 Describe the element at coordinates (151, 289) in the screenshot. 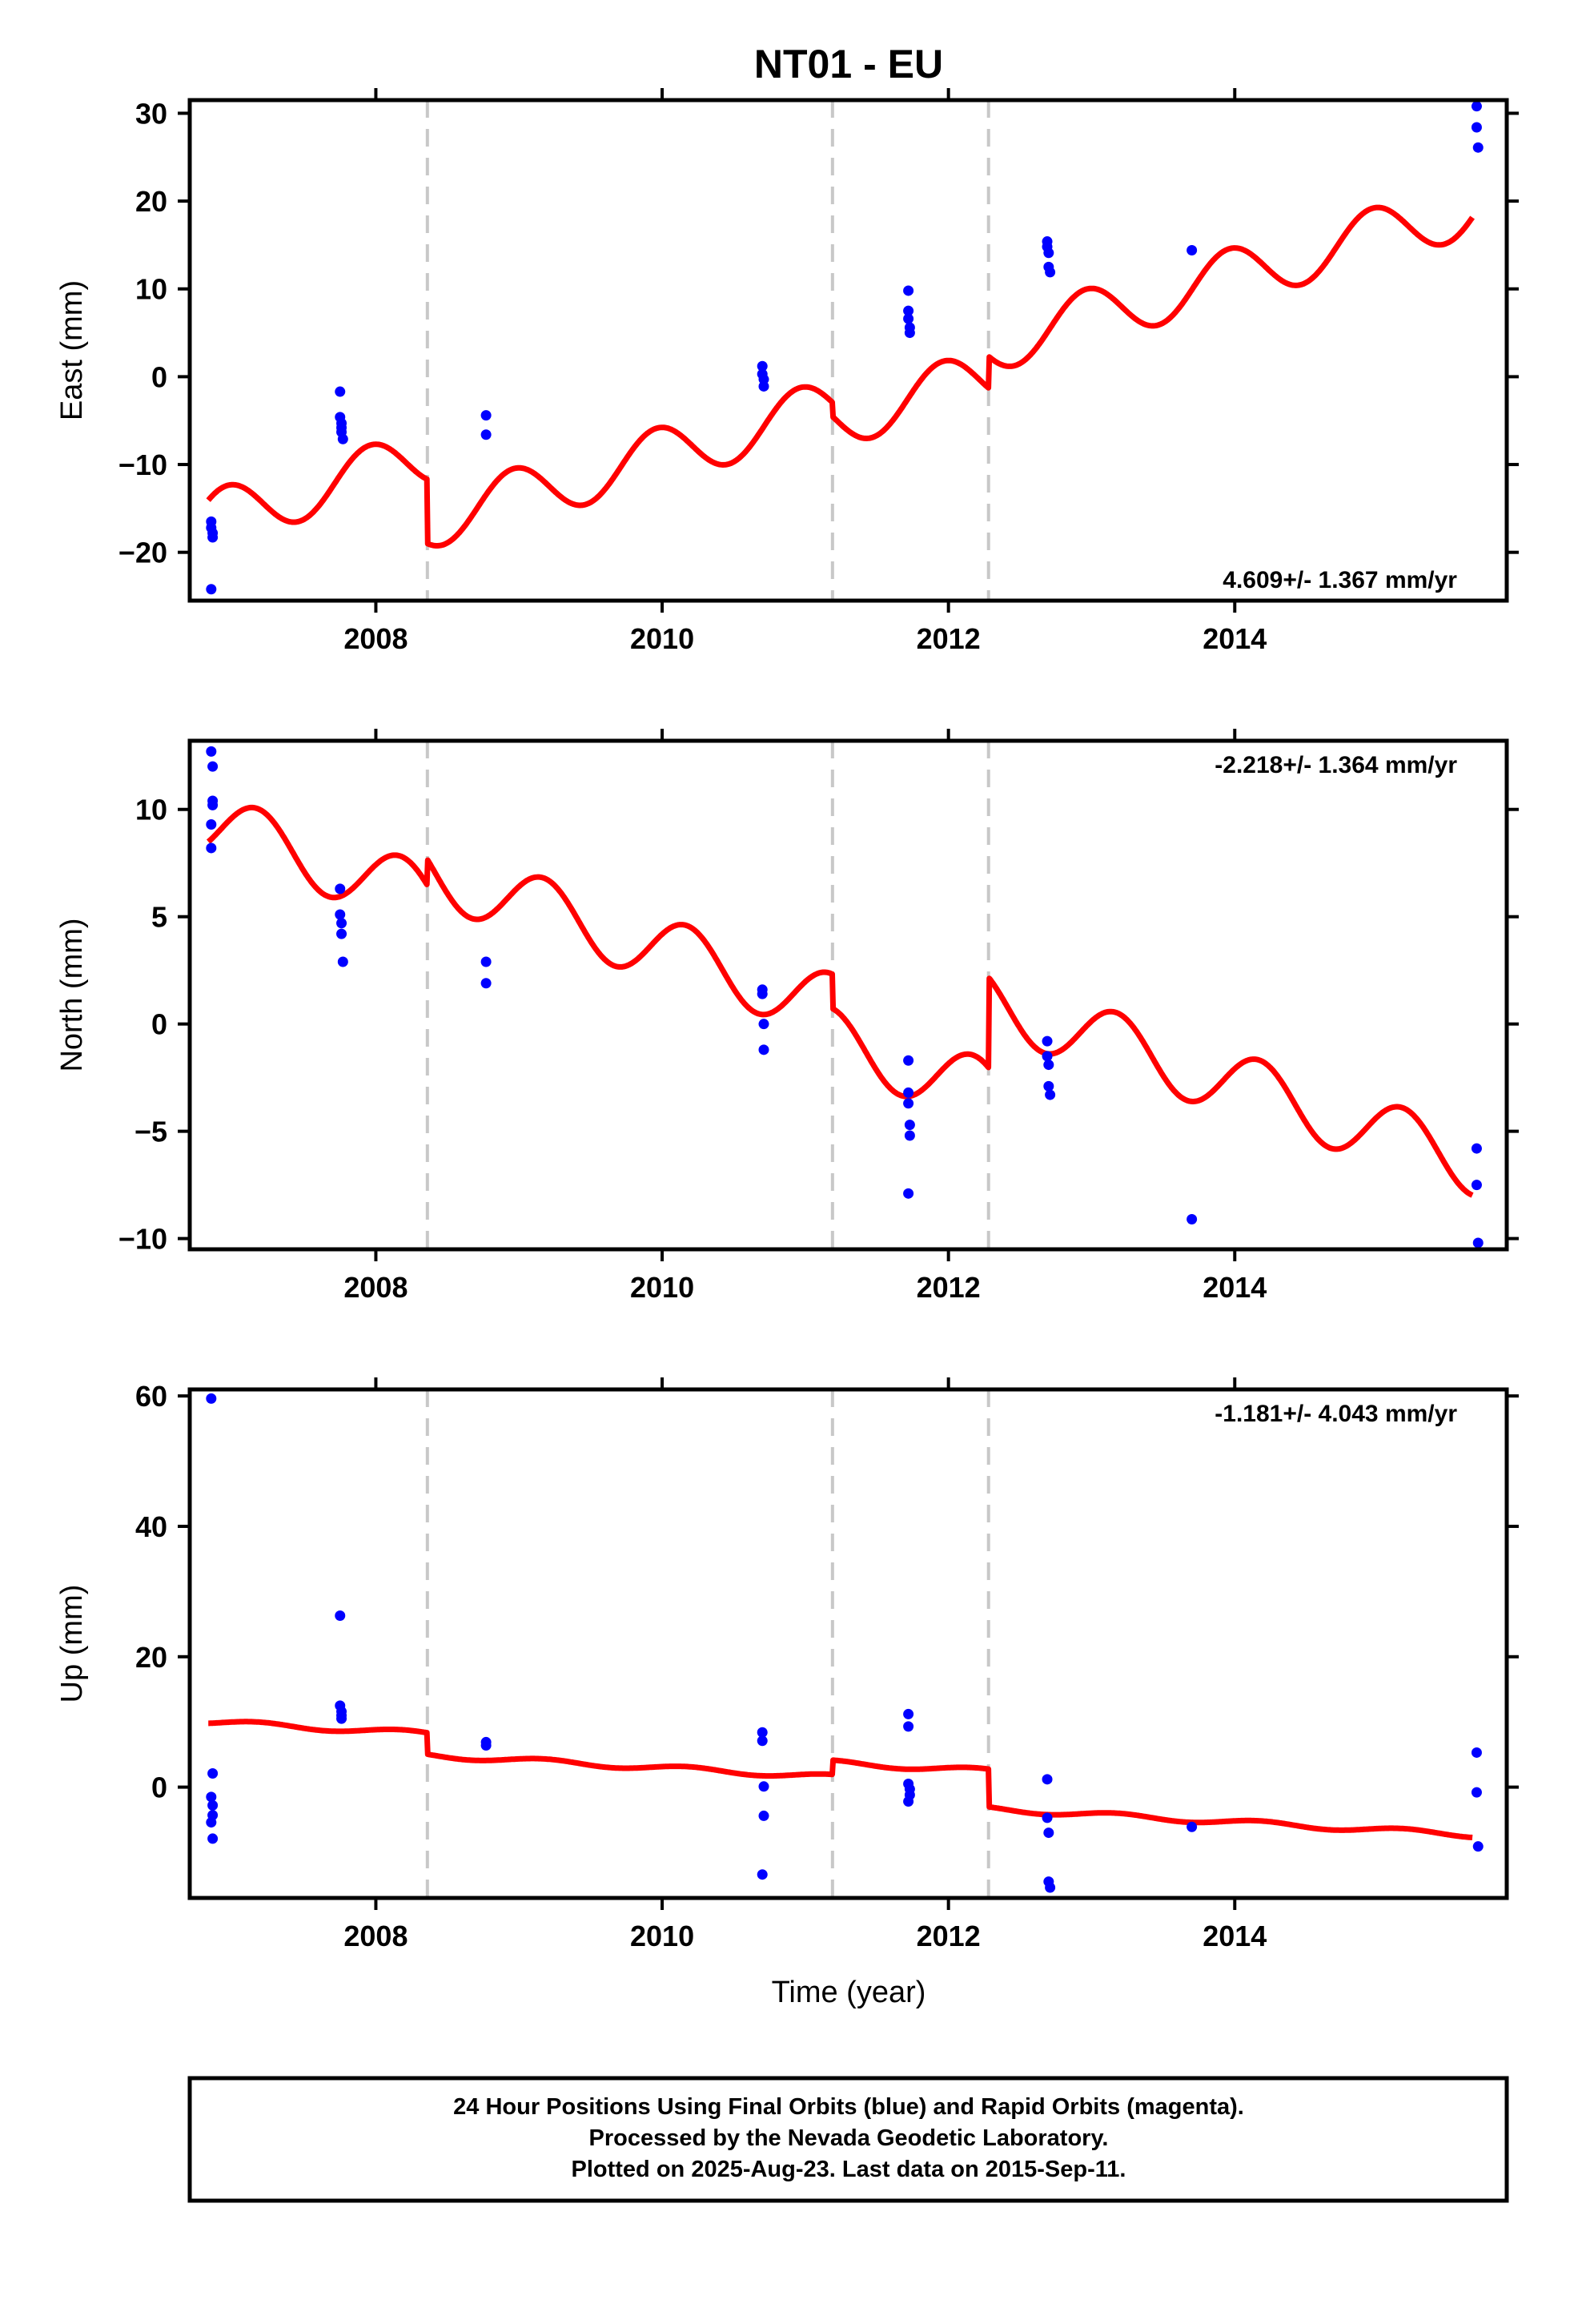

I see `y-tick-label: 10` at that location.